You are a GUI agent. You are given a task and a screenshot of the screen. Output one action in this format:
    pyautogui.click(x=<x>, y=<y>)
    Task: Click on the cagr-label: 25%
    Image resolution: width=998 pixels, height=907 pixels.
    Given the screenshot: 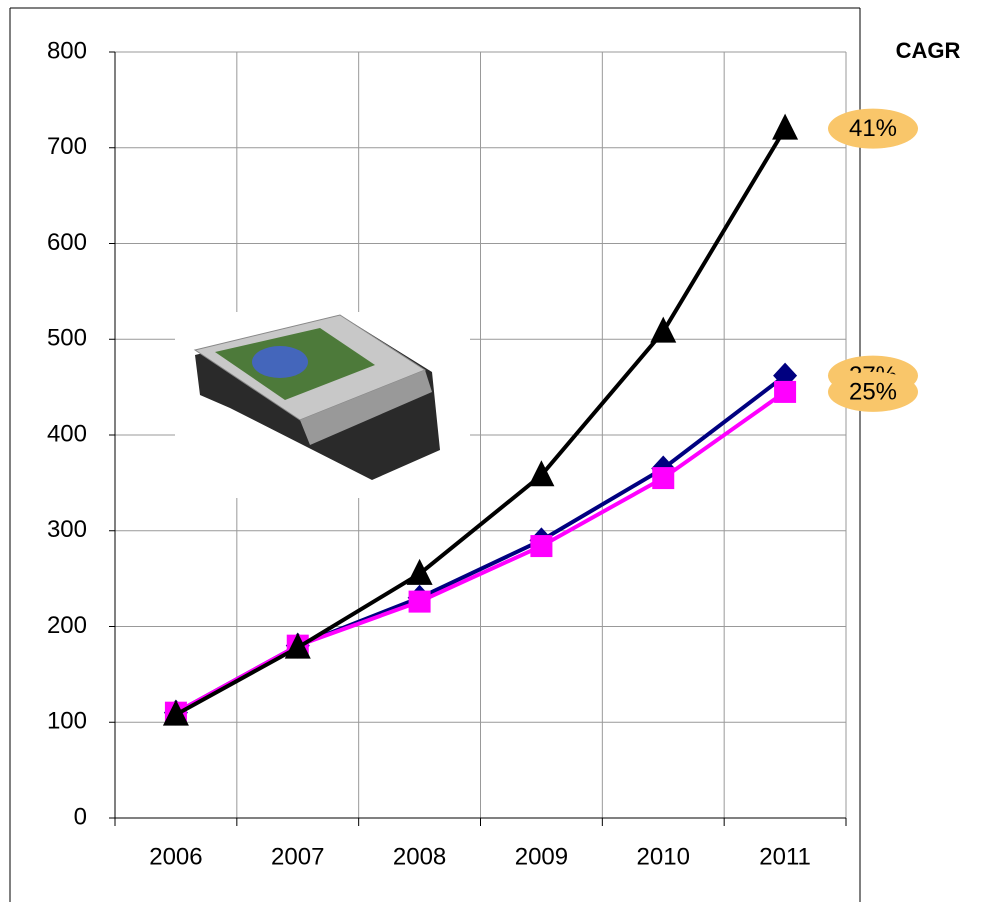 What is the action you would take?
    pyautogui.click(x=873, y=391)
    